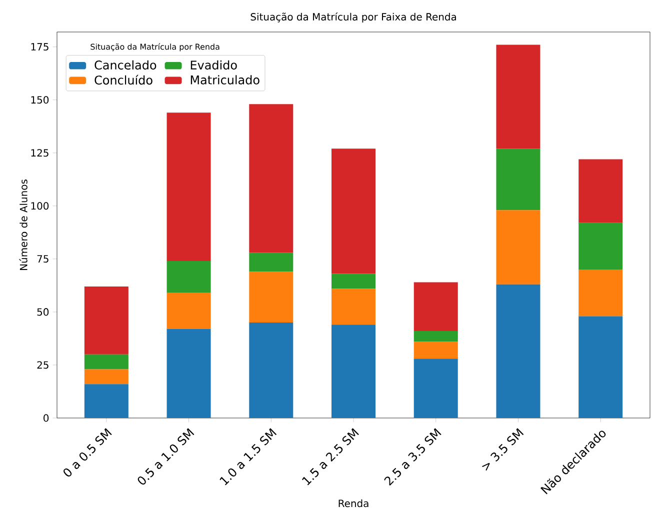 This screenshot has height=514, width=652. I want to click on y-tick-label: 0, so click(46, 418).